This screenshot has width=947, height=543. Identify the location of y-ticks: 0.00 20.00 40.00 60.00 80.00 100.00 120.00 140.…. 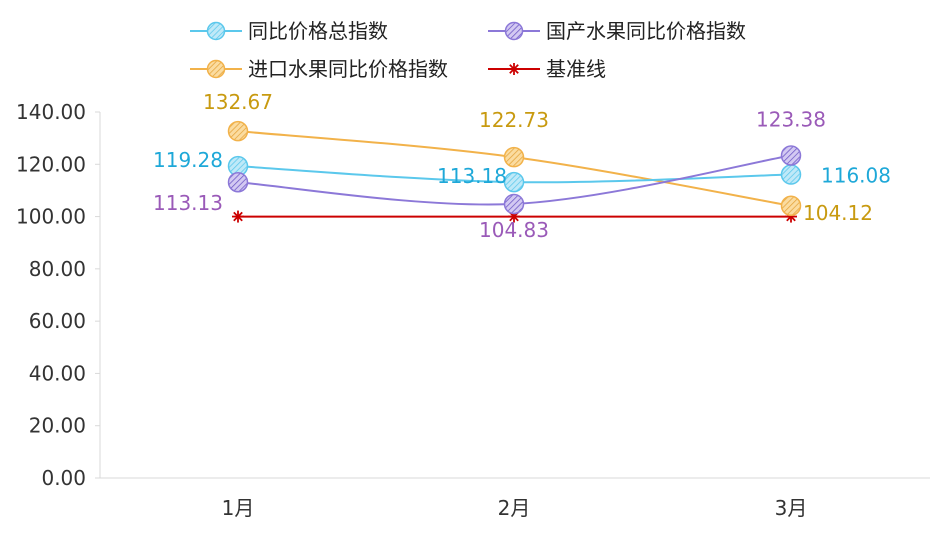
(58, 295).